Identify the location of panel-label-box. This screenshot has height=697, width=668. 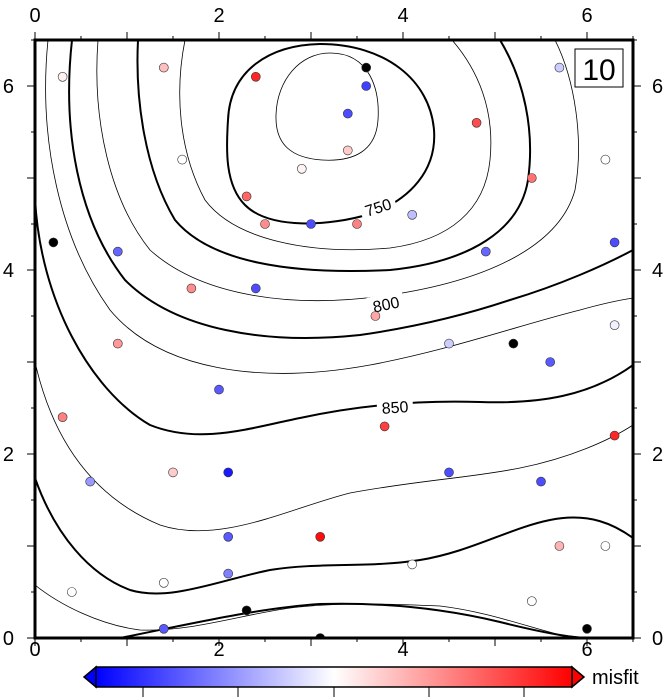
(599, 68).